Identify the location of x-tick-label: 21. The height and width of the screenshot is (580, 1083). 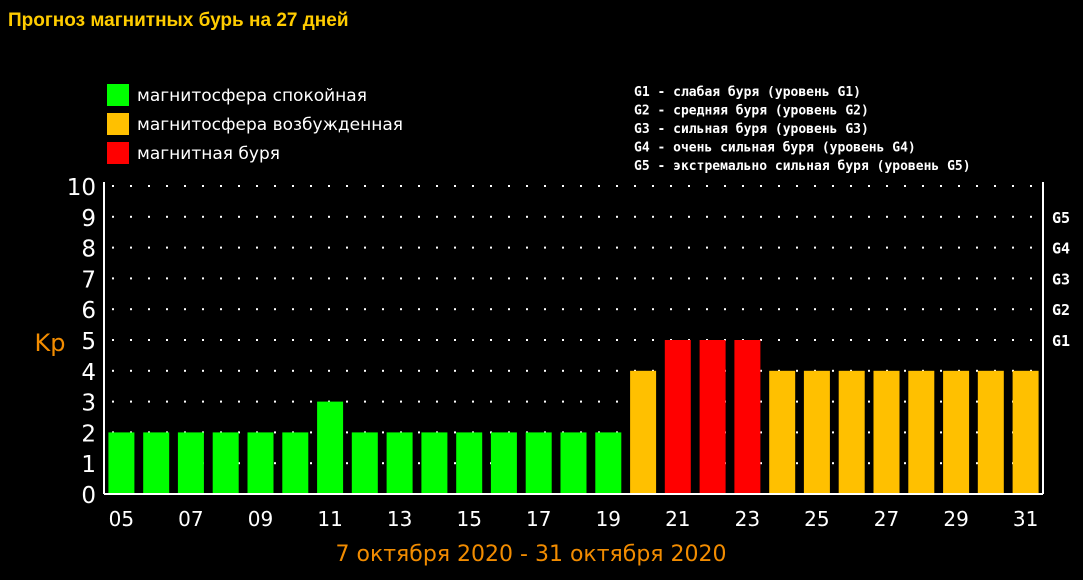
(677, 519).